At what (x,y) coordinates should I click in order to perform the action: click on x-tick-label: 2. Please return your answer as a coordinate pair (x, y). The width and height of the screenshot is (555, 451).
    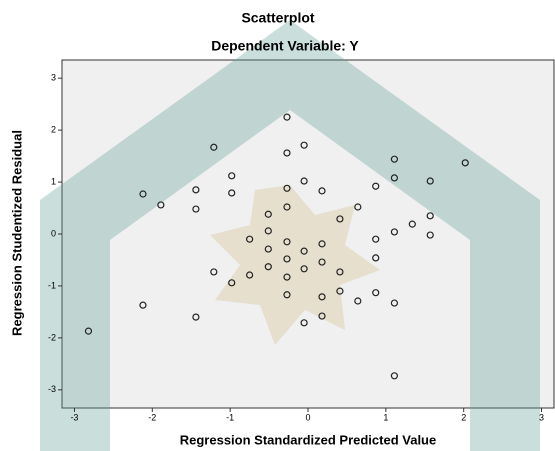
    Looking at the image, I should click on (463, 417).